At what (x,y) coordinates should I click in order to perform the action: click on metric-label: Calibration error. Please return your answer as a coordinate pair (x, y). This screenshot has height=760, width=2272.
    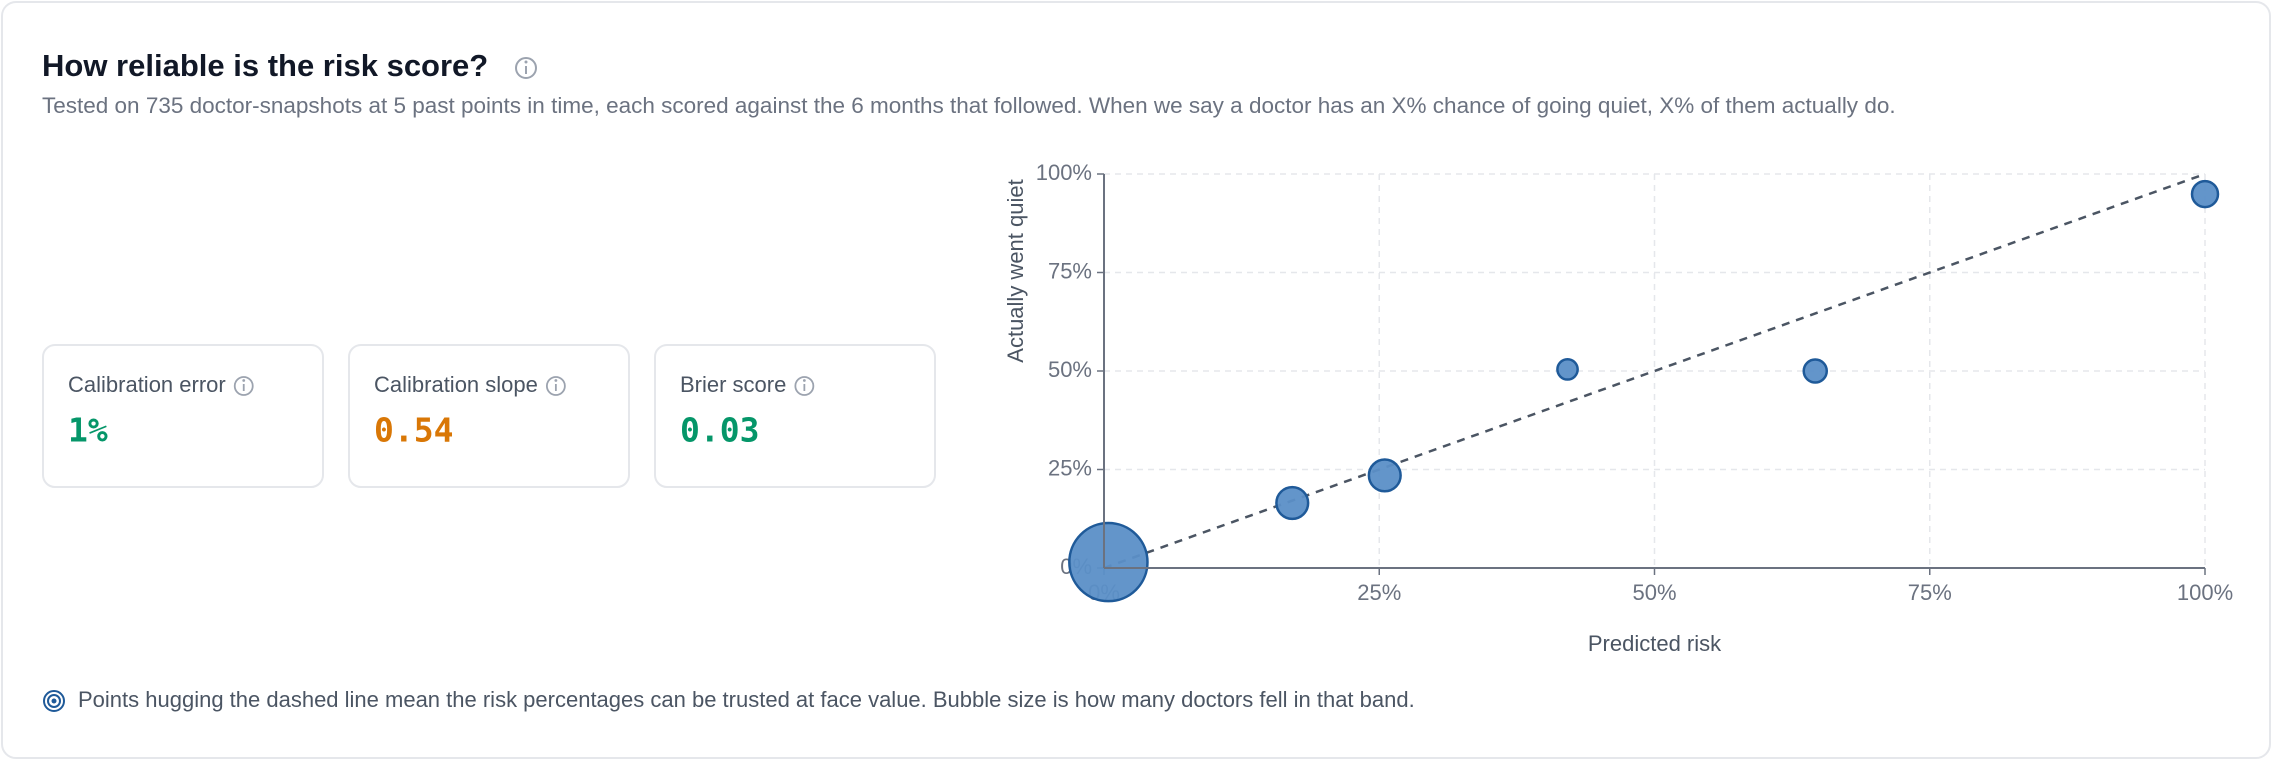
    Looking at the image, I should click on (147, 384).